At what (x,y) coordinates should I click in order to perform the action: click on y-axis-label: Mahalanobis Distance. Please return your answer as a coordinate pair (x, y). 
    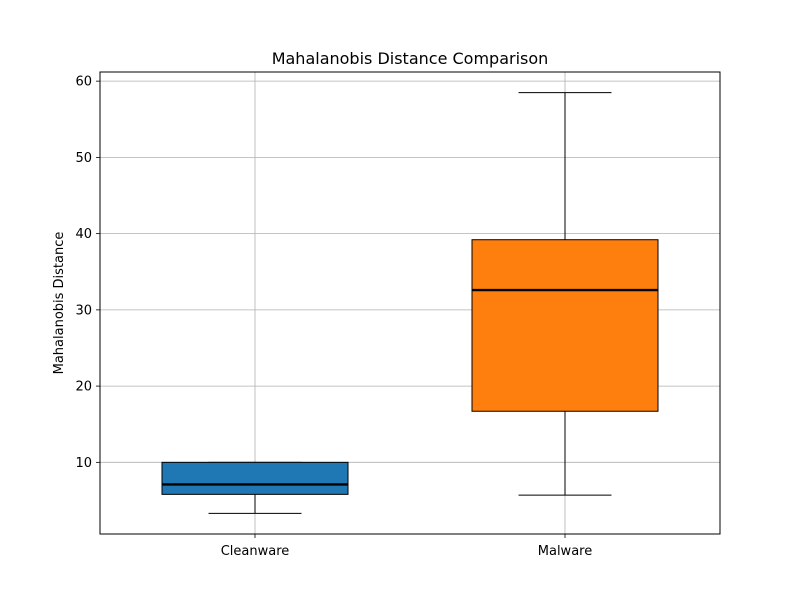
    Looking at the image, I should click on (59, 303).